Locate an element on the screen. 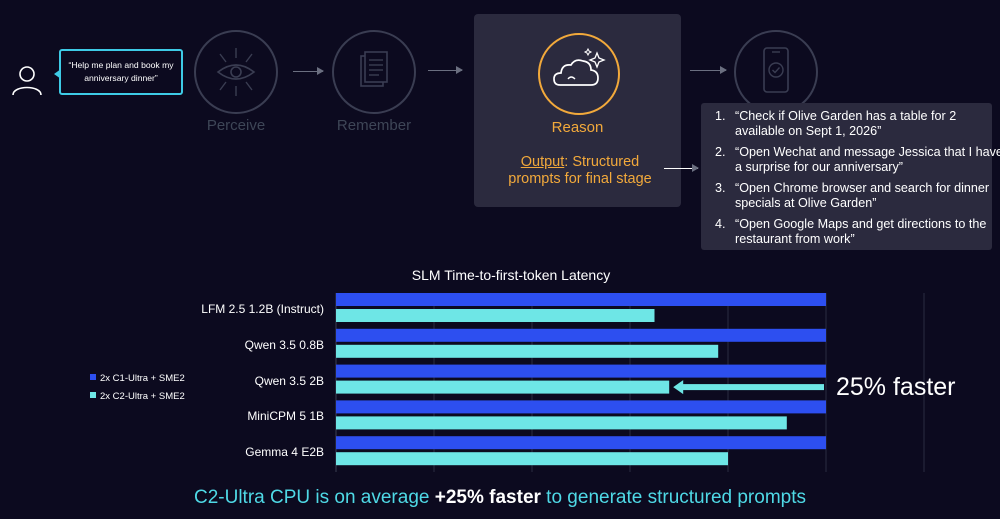  eye-network-icon is located at coordinates (236, 72).